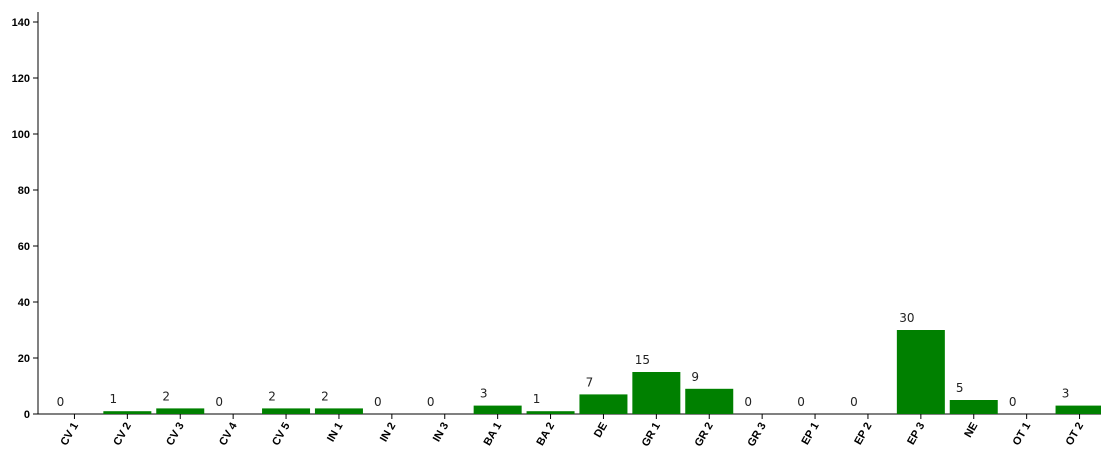  What do you see at coordinates (757, 435) in the screenshot?
I see `x-tick-label: GR 3` at bounding box center [757, 435].